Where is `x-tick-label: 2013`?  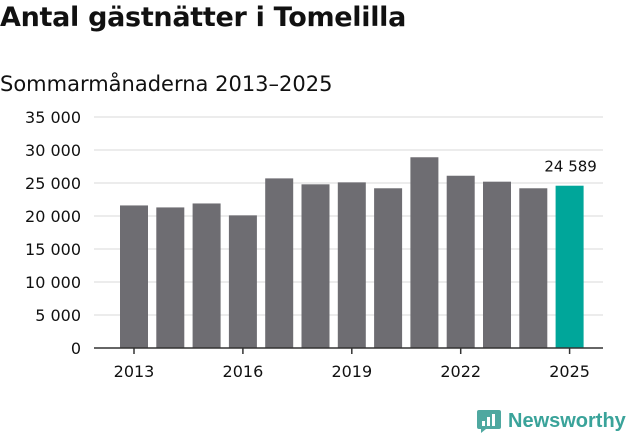
x-tick-label: 2013 is located at coordinates (134, 371).